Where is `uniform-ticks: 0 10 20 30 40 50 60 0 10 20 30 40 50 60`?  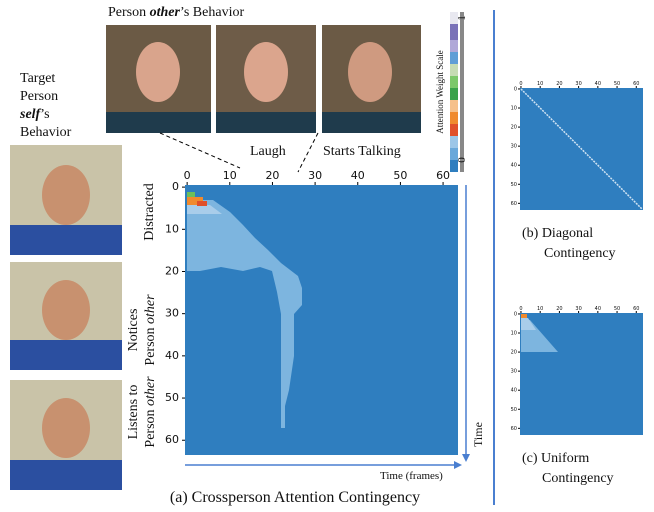 uniform-ticks: 0 10 20 30 40 50 60 0 10 20 30 40 50 60 is located at coordinates (575, 369).